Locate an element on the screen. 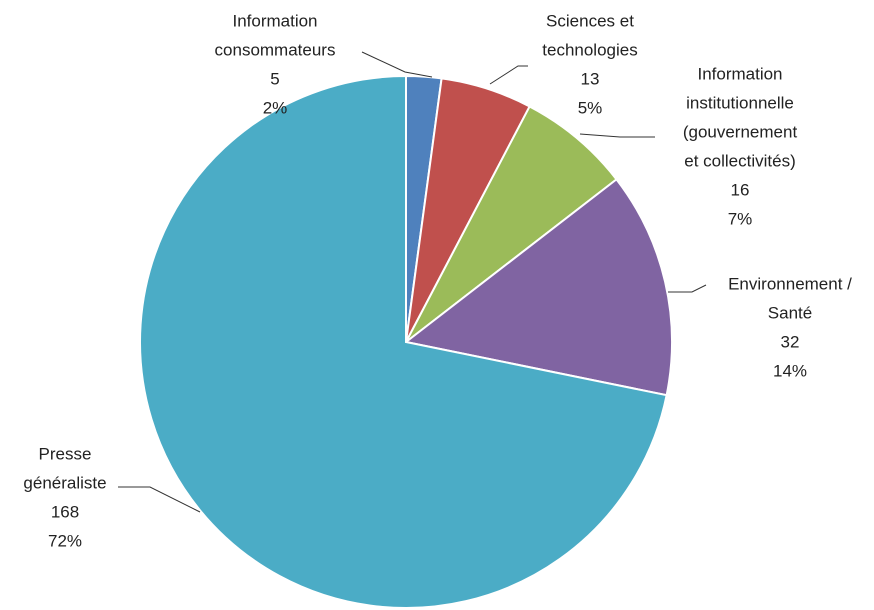 The image size is (874, 610). slice-value: 168 is located at coordinates (65, 511).